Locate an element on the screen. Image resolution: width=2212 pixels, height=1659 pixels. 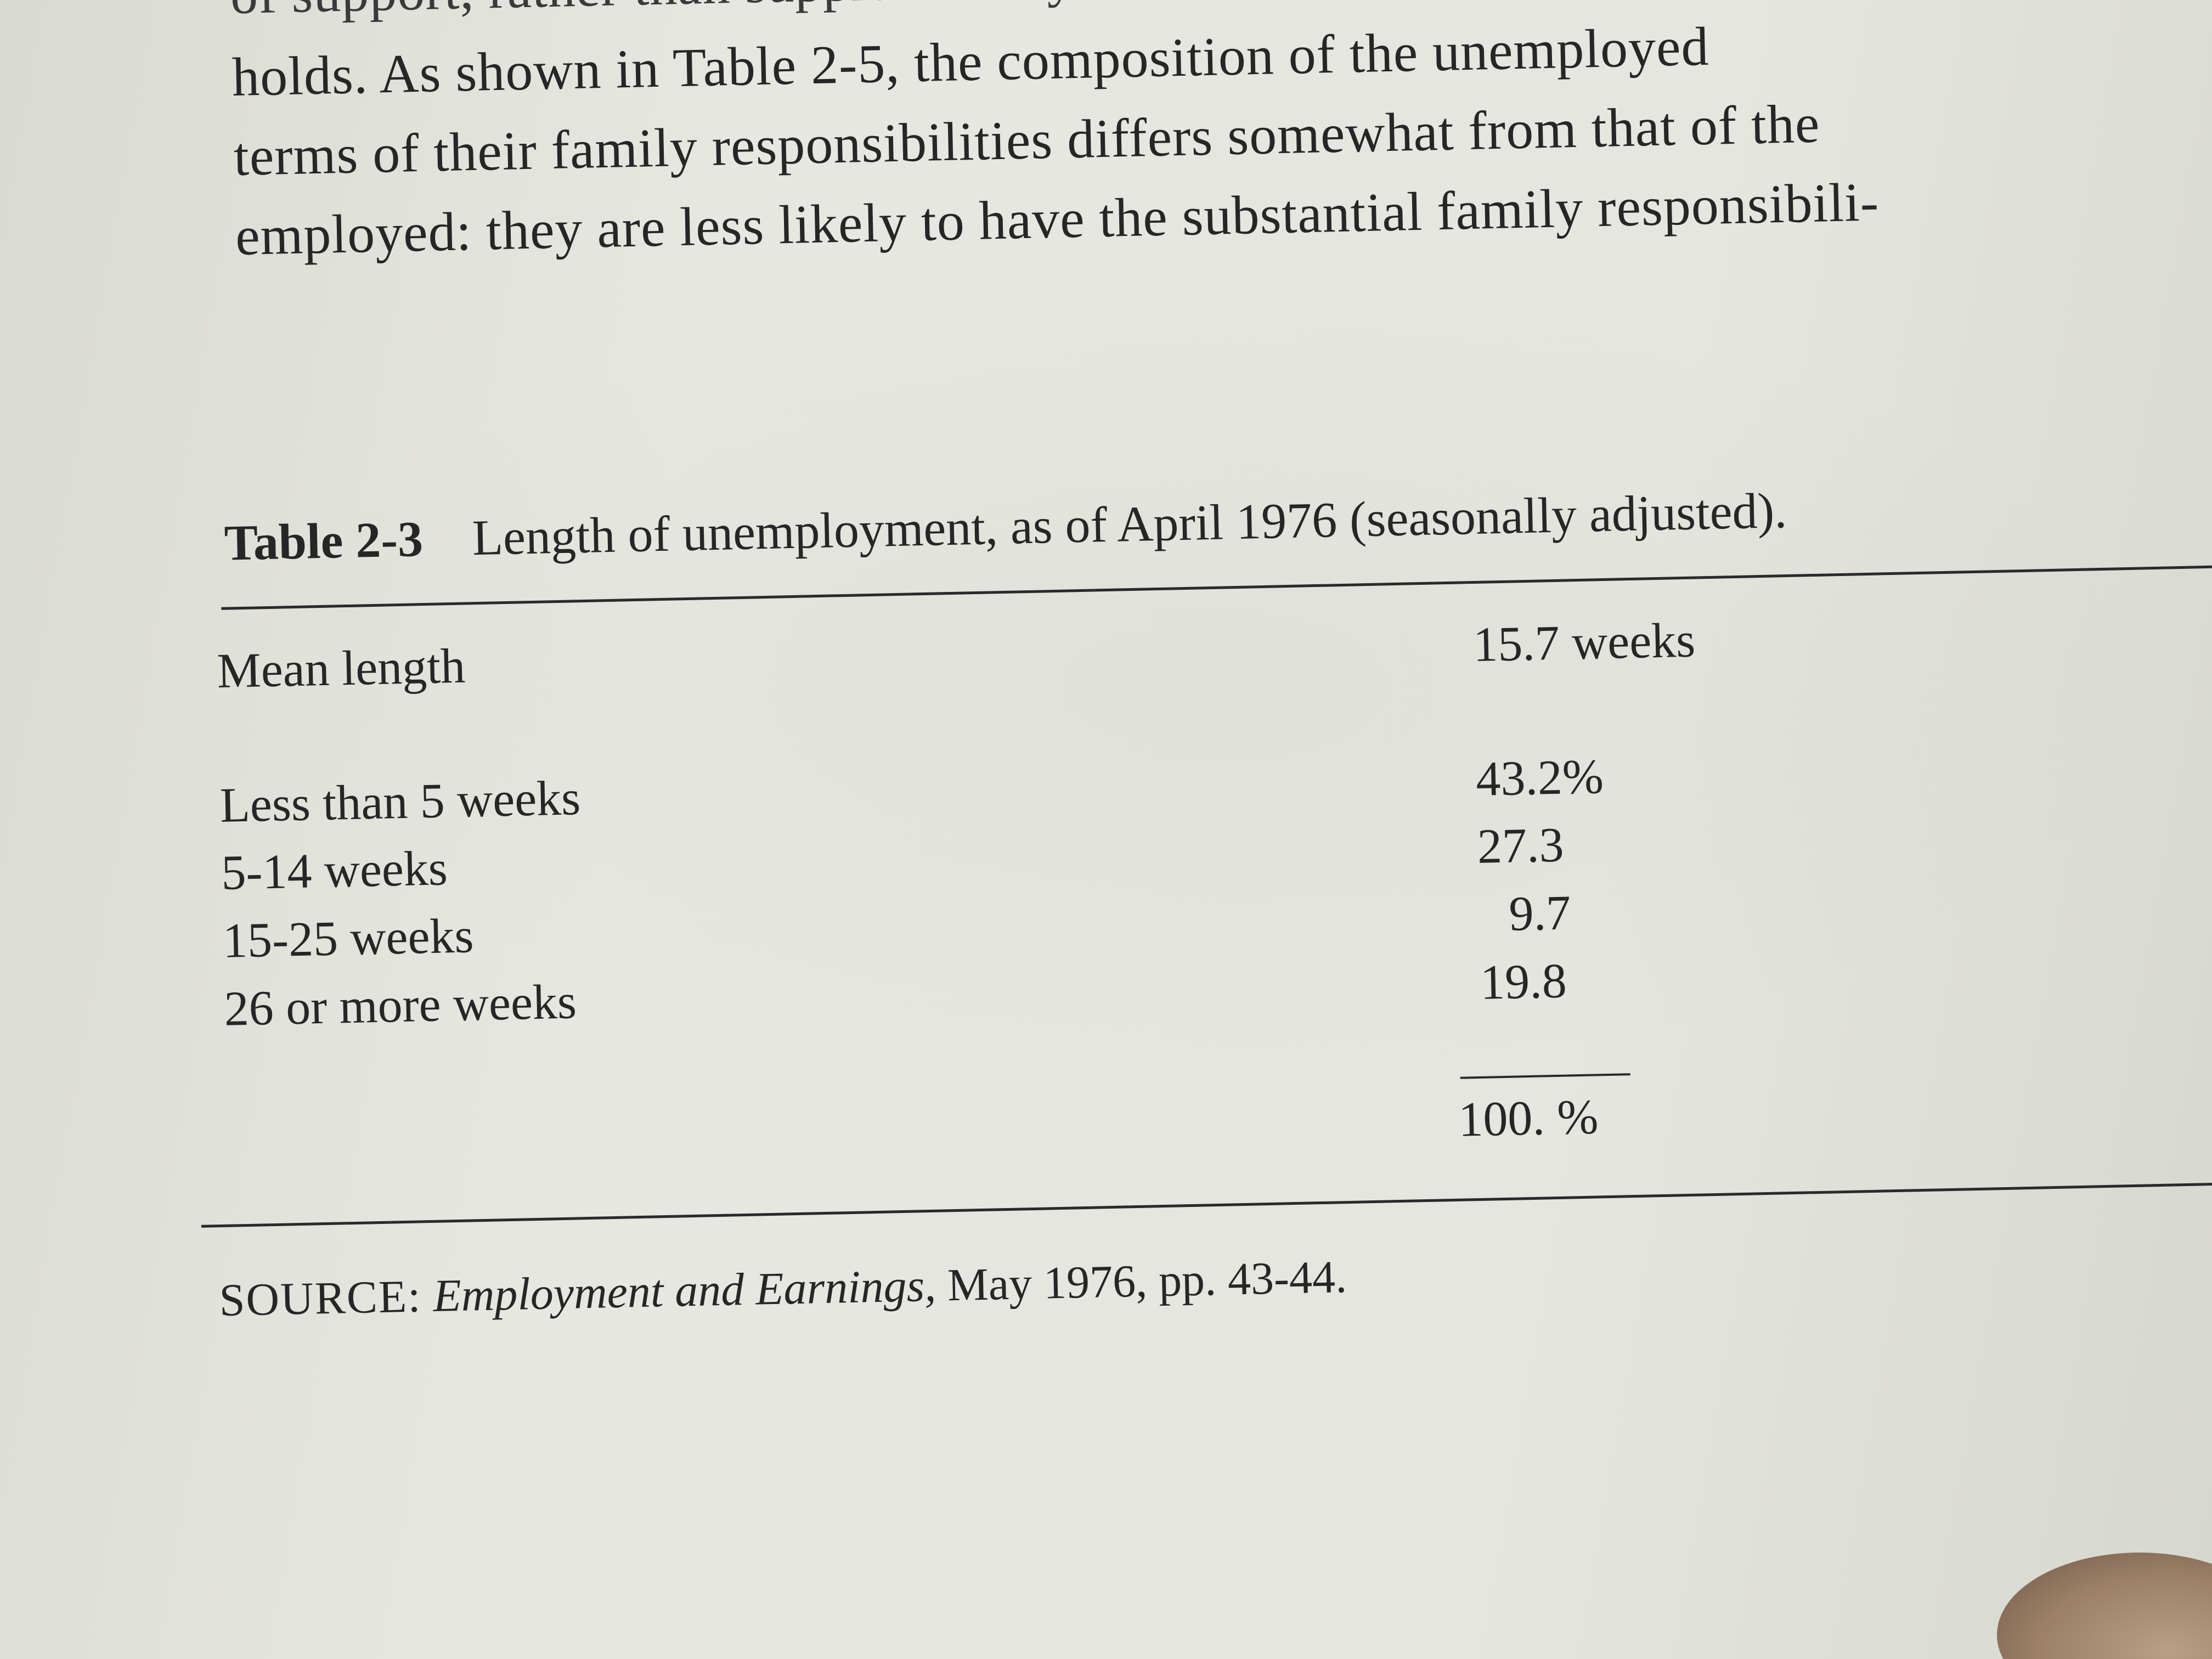
mean-length-label: Mean length is located at coordinates (341, 668).